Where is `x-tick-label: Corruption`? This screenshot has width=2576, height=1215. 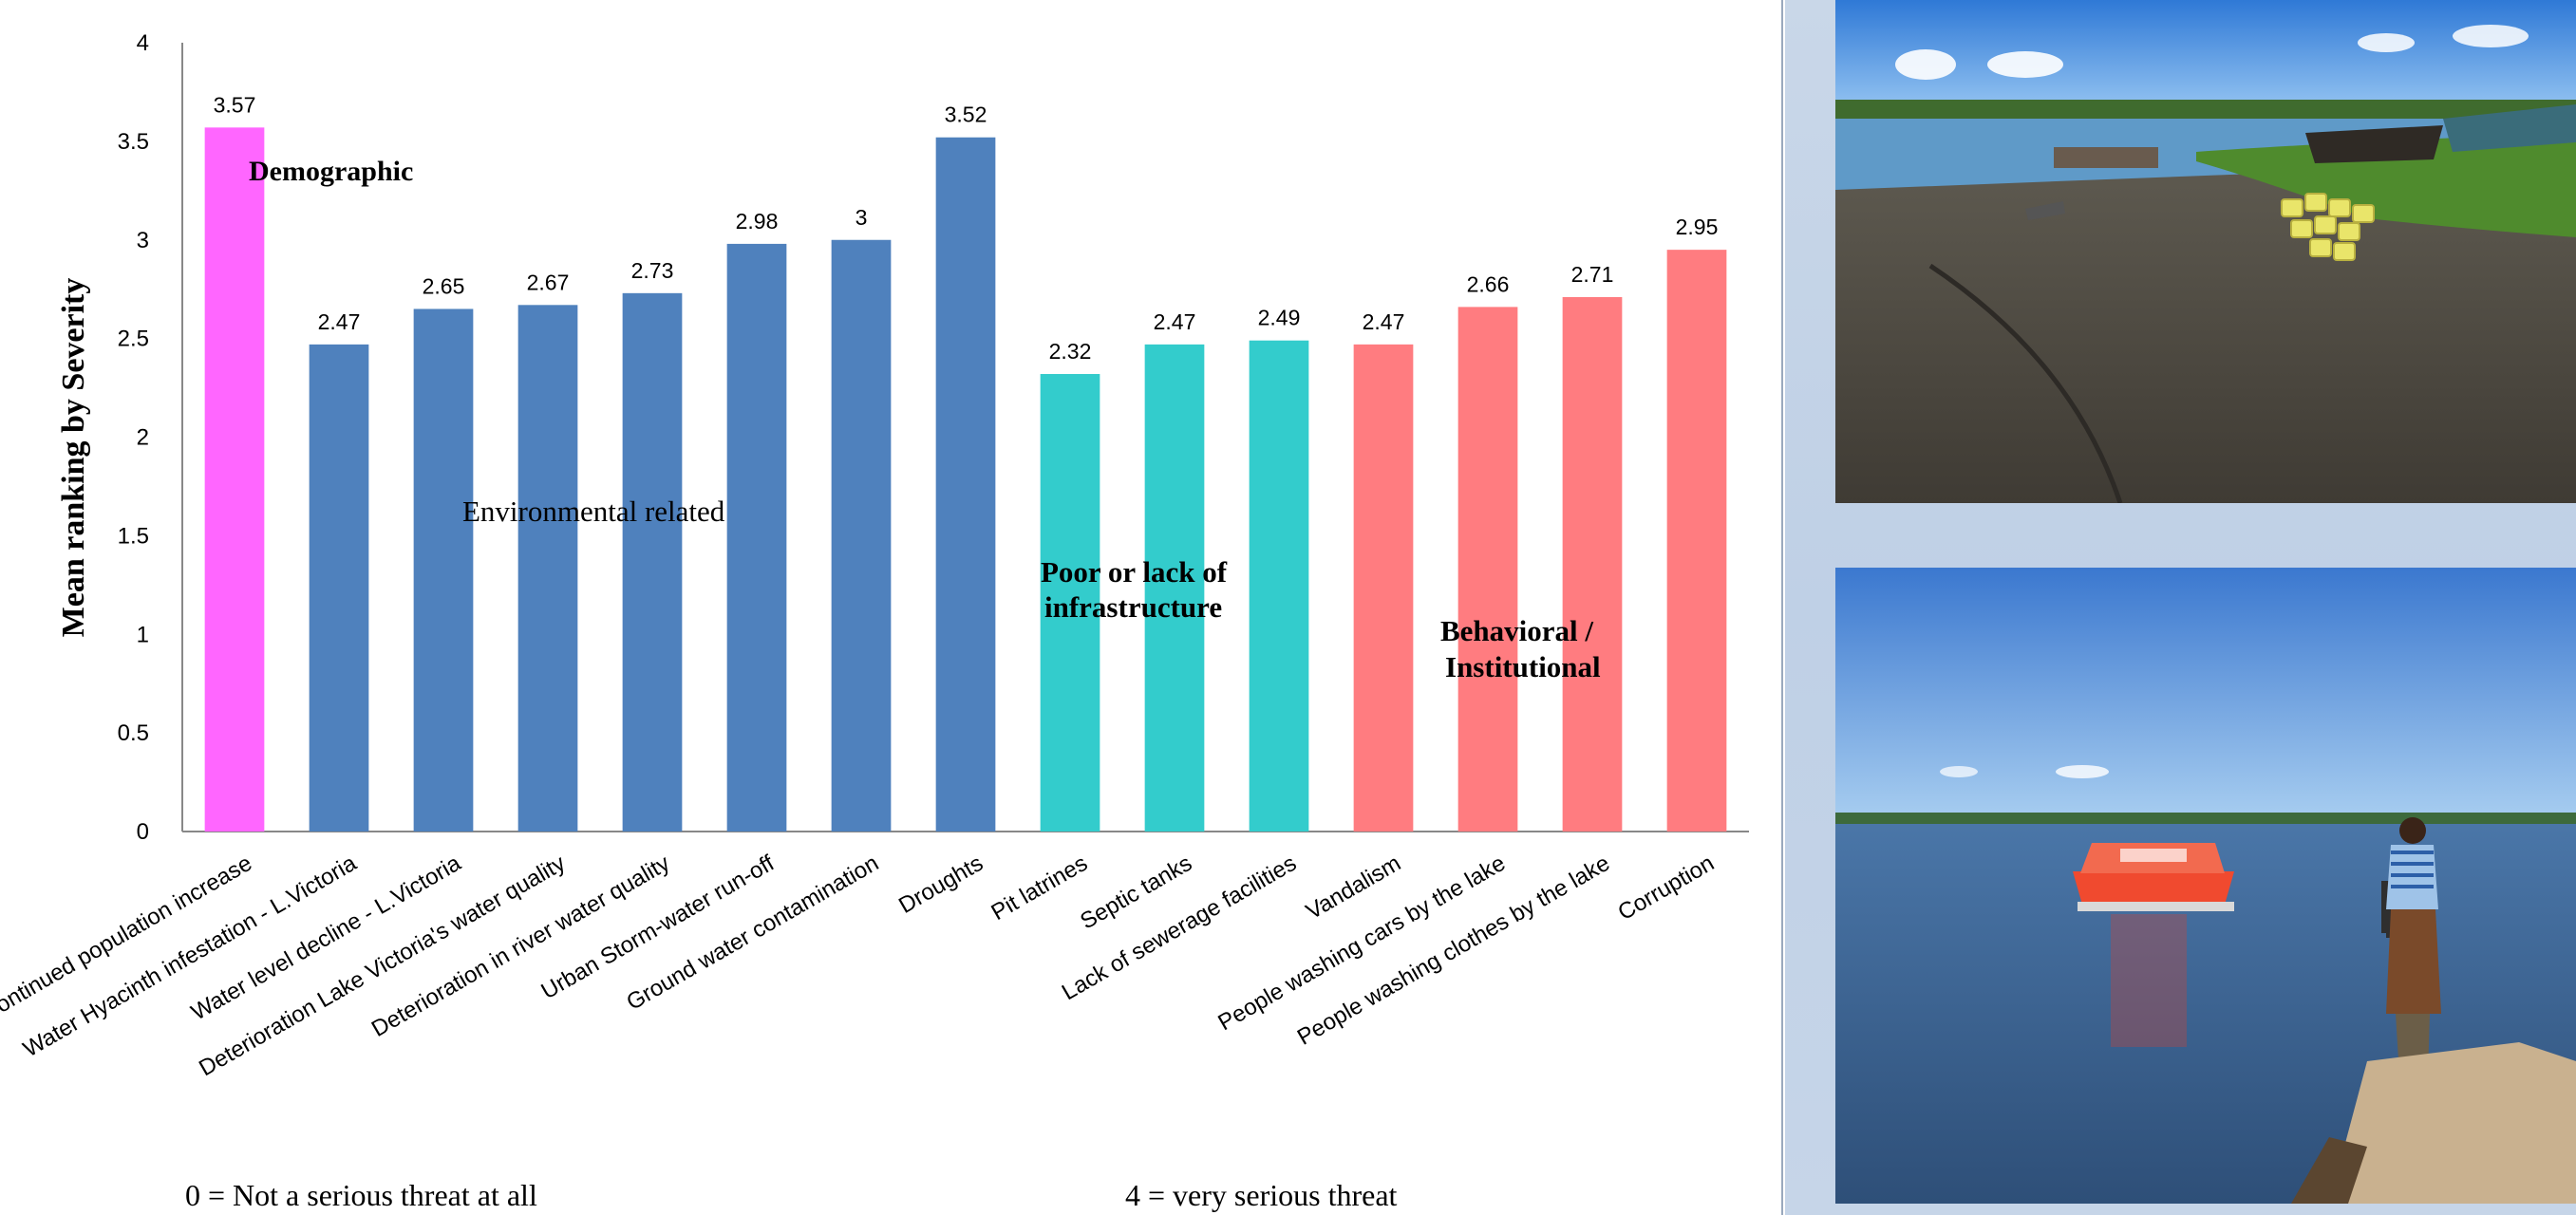 x-tick-label: Corruption is located at coordinates (1666, 888).